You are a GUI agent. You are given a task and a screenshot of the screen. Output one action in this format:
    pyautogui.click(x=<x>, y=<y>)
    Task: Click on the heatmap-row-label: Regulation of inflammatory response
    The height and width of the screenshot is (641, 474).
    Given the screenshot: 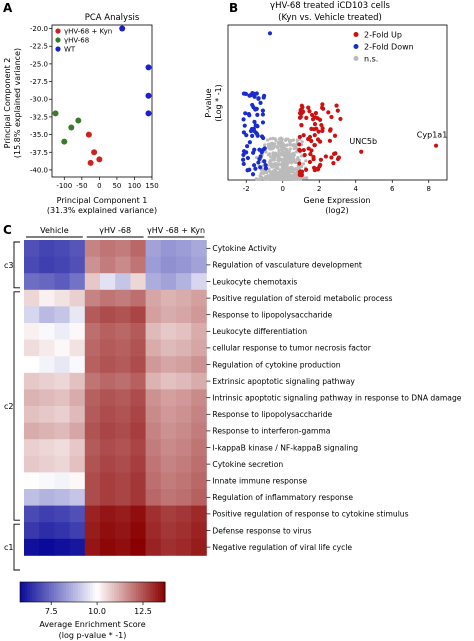 What is the action you would take?
    pyautogui.click(x=282, y=497)
    